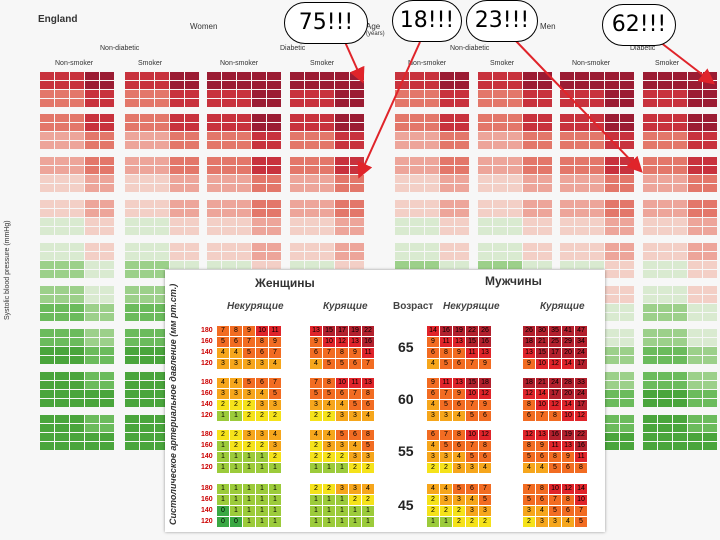 Image resolution: width=720 pixels, height=540 pixels. What do you see at coordinates (568, 511) in the screenshot?
I see `men-smoking-cell: 6` at bounding box center [568, 511].